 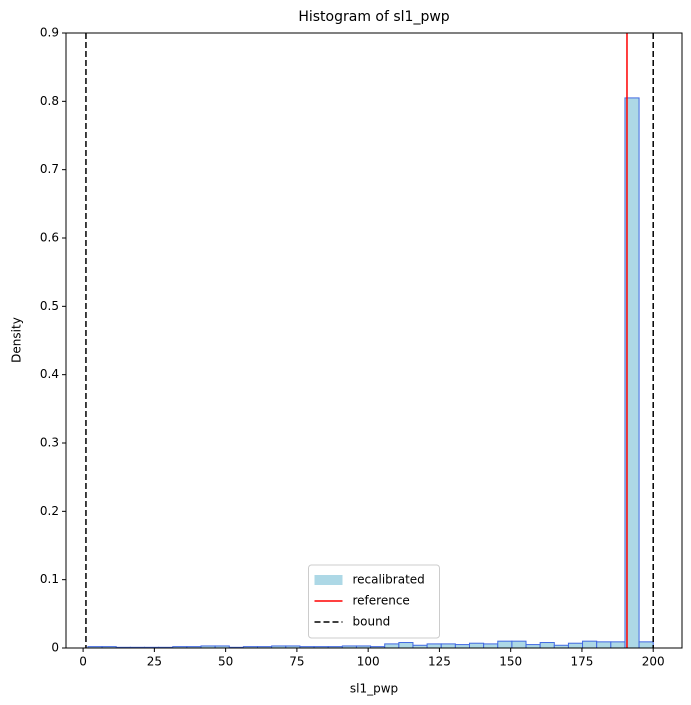 What do you see at coordinates (49, 101) in the screenshot?
I see `y-tick-label: 0.8` at bounding box center [49, 101].